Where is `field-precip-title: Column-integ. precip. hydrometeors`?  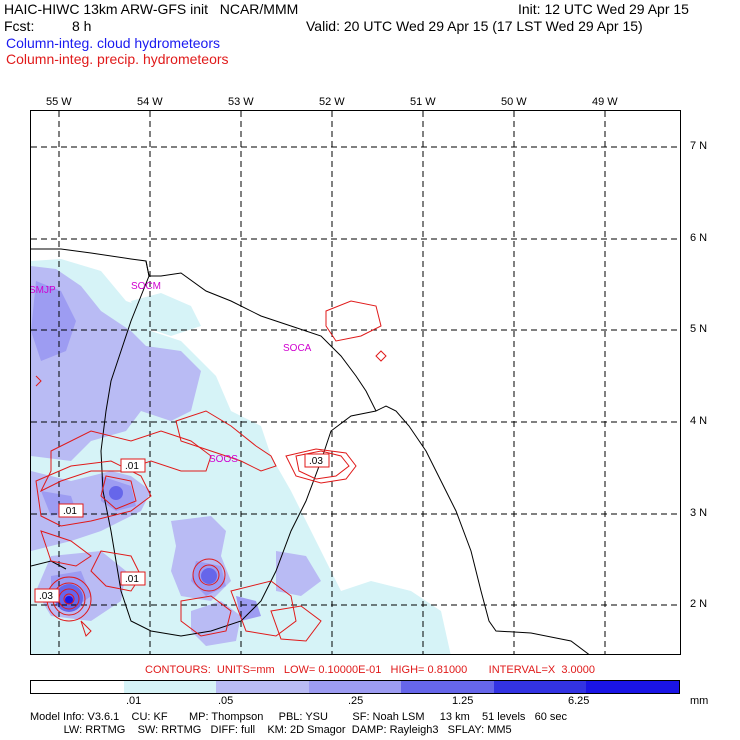
field-precip-title: Column-integ. precip. hydrometeors is located at coordinates (117, 59).